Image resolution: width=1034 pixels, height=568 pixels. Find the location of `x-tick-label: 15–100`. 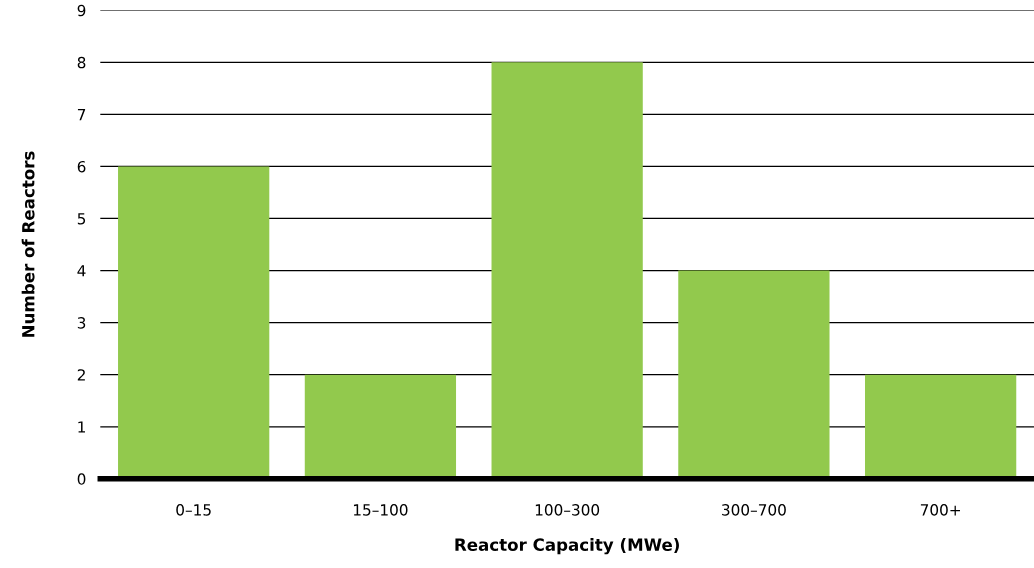

x-tick-label: 15–100 is located at coordinates (380, 510).